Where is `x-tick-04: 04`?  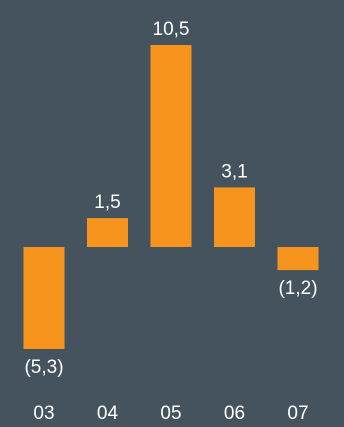 x-tick-04: 04 is located at coordinates (108, 413).